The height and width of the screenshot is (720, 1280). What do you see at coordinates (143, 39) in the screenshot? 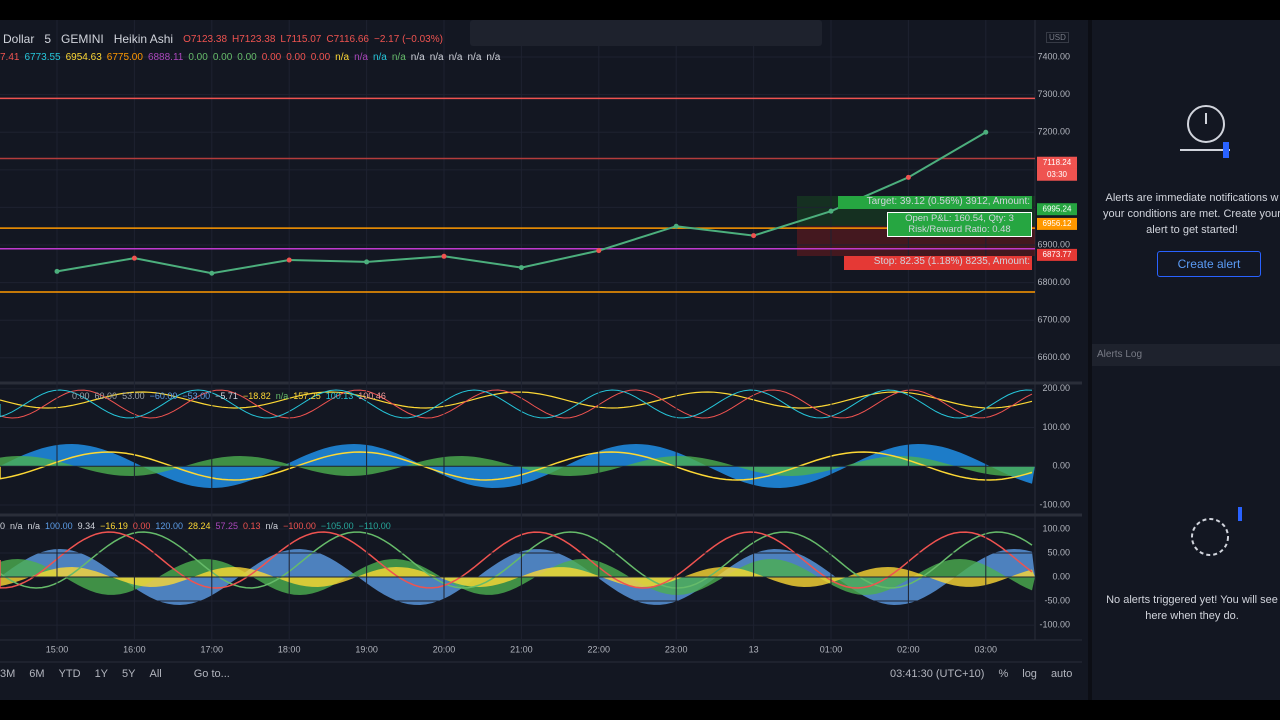
I see `chart-style: Heikin Ashi` at bounding box center [143, 39].